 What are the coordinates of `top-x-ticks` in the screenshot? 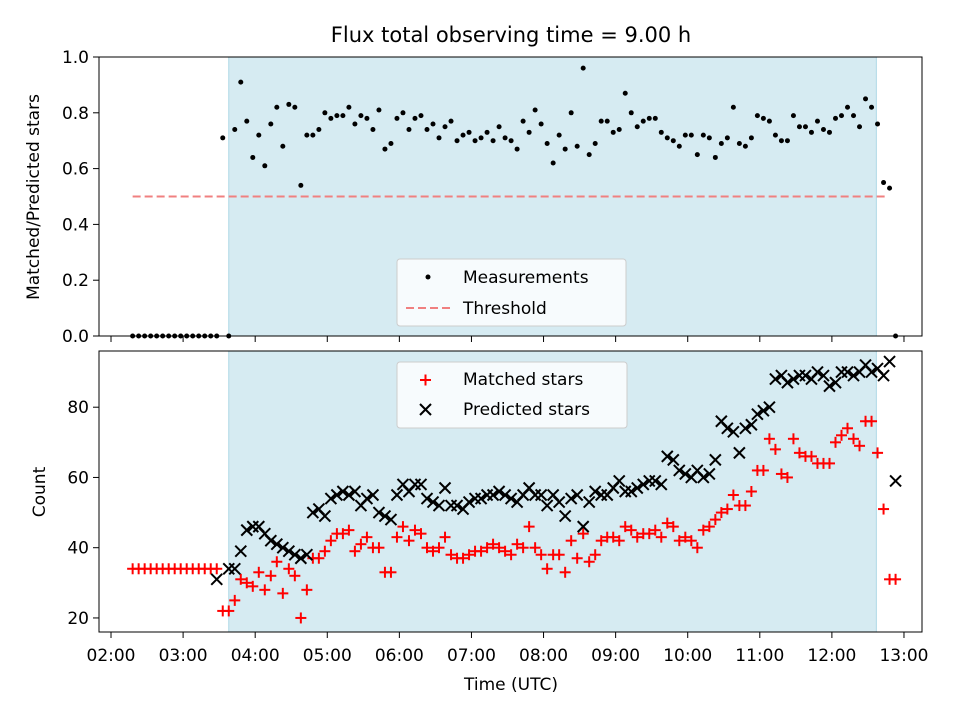 It's located at (507, 339).